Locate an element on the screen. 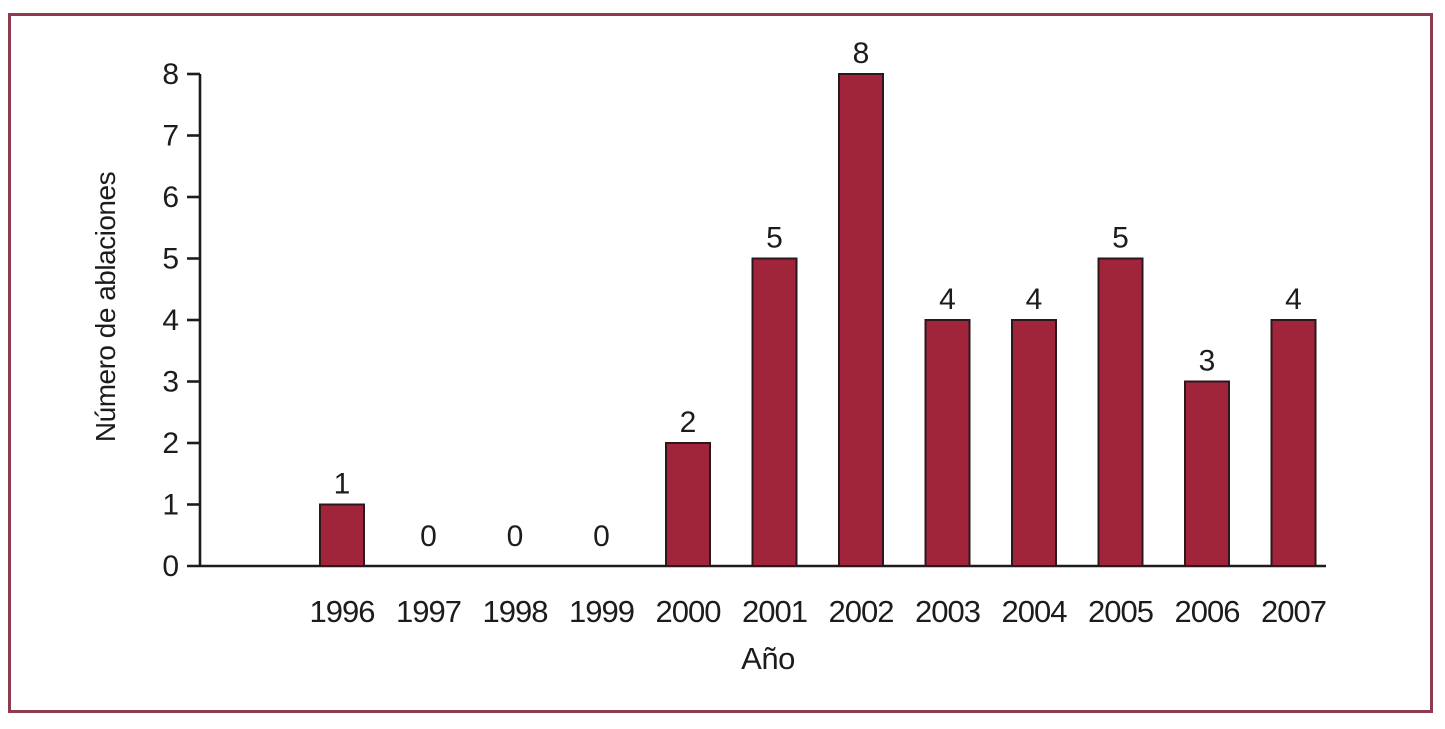 The height and width of the screenshot is (729, 1445). x-tick-label: 2000 is located at coordinates (689, 611).